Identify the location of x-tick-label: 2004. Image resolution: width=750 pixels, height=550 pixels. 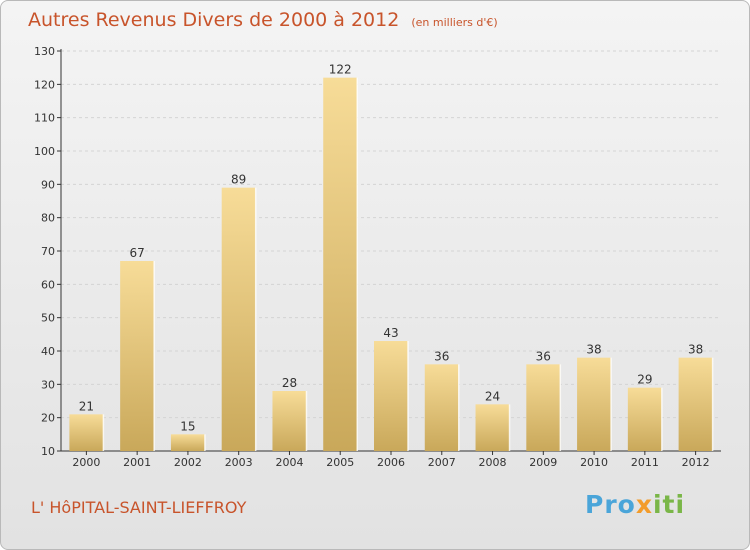
(289, 462).